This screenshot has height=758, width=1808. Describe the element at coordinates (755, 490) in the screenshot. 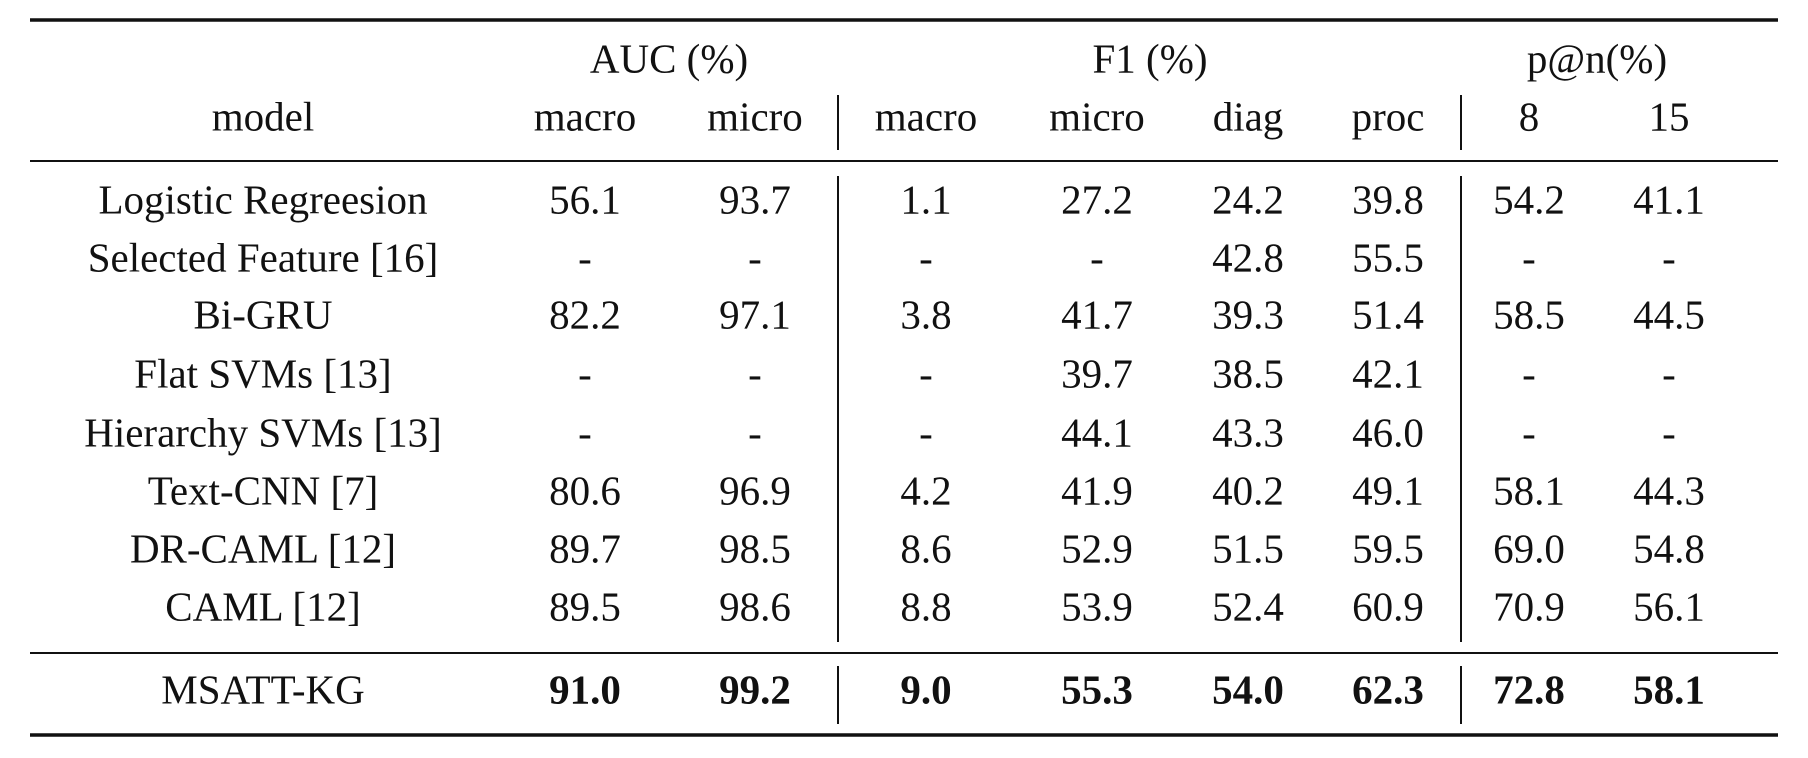

I see `cell: 96.9` at that location.